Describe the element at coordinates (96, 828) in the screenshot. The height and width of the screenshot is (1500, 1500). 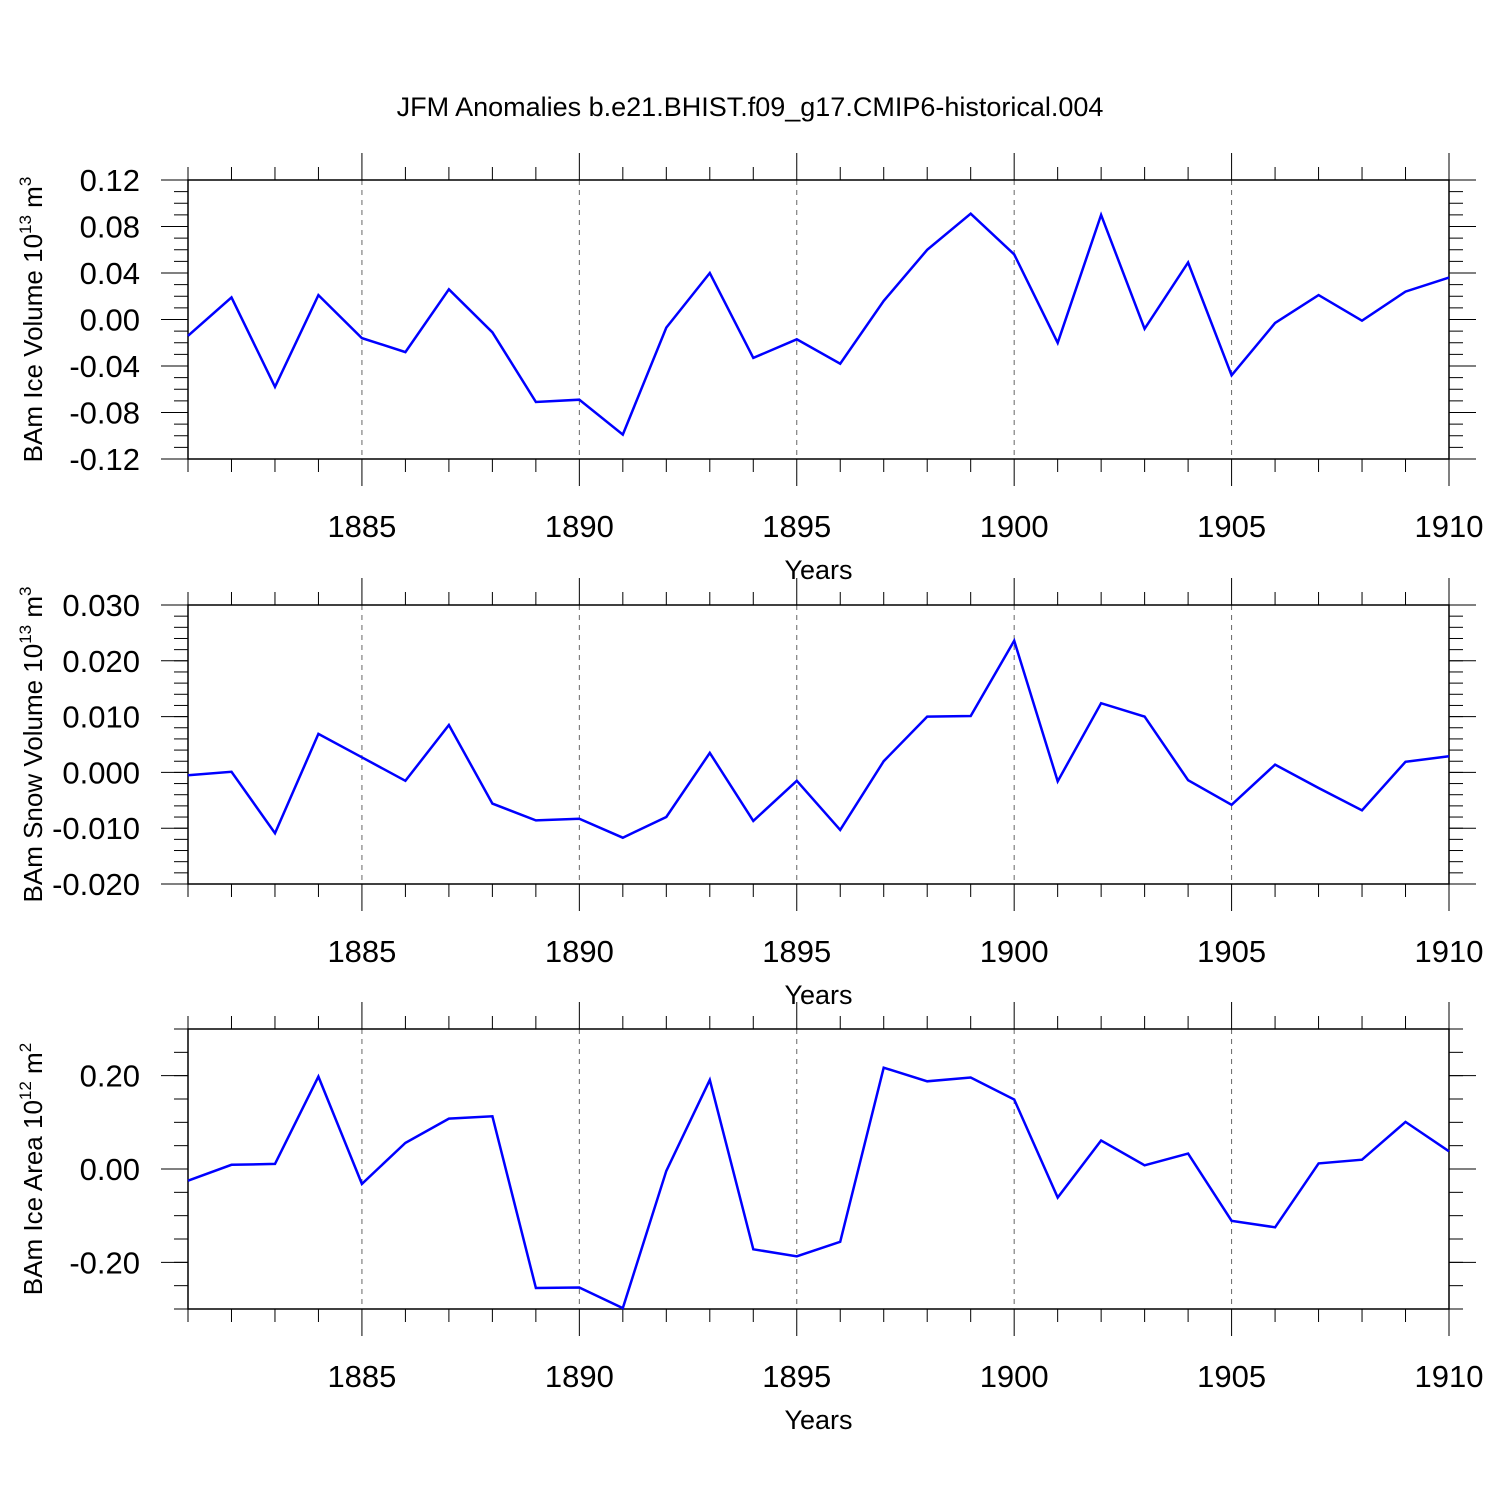
I see `y-tick-label: -0.010` at that location.